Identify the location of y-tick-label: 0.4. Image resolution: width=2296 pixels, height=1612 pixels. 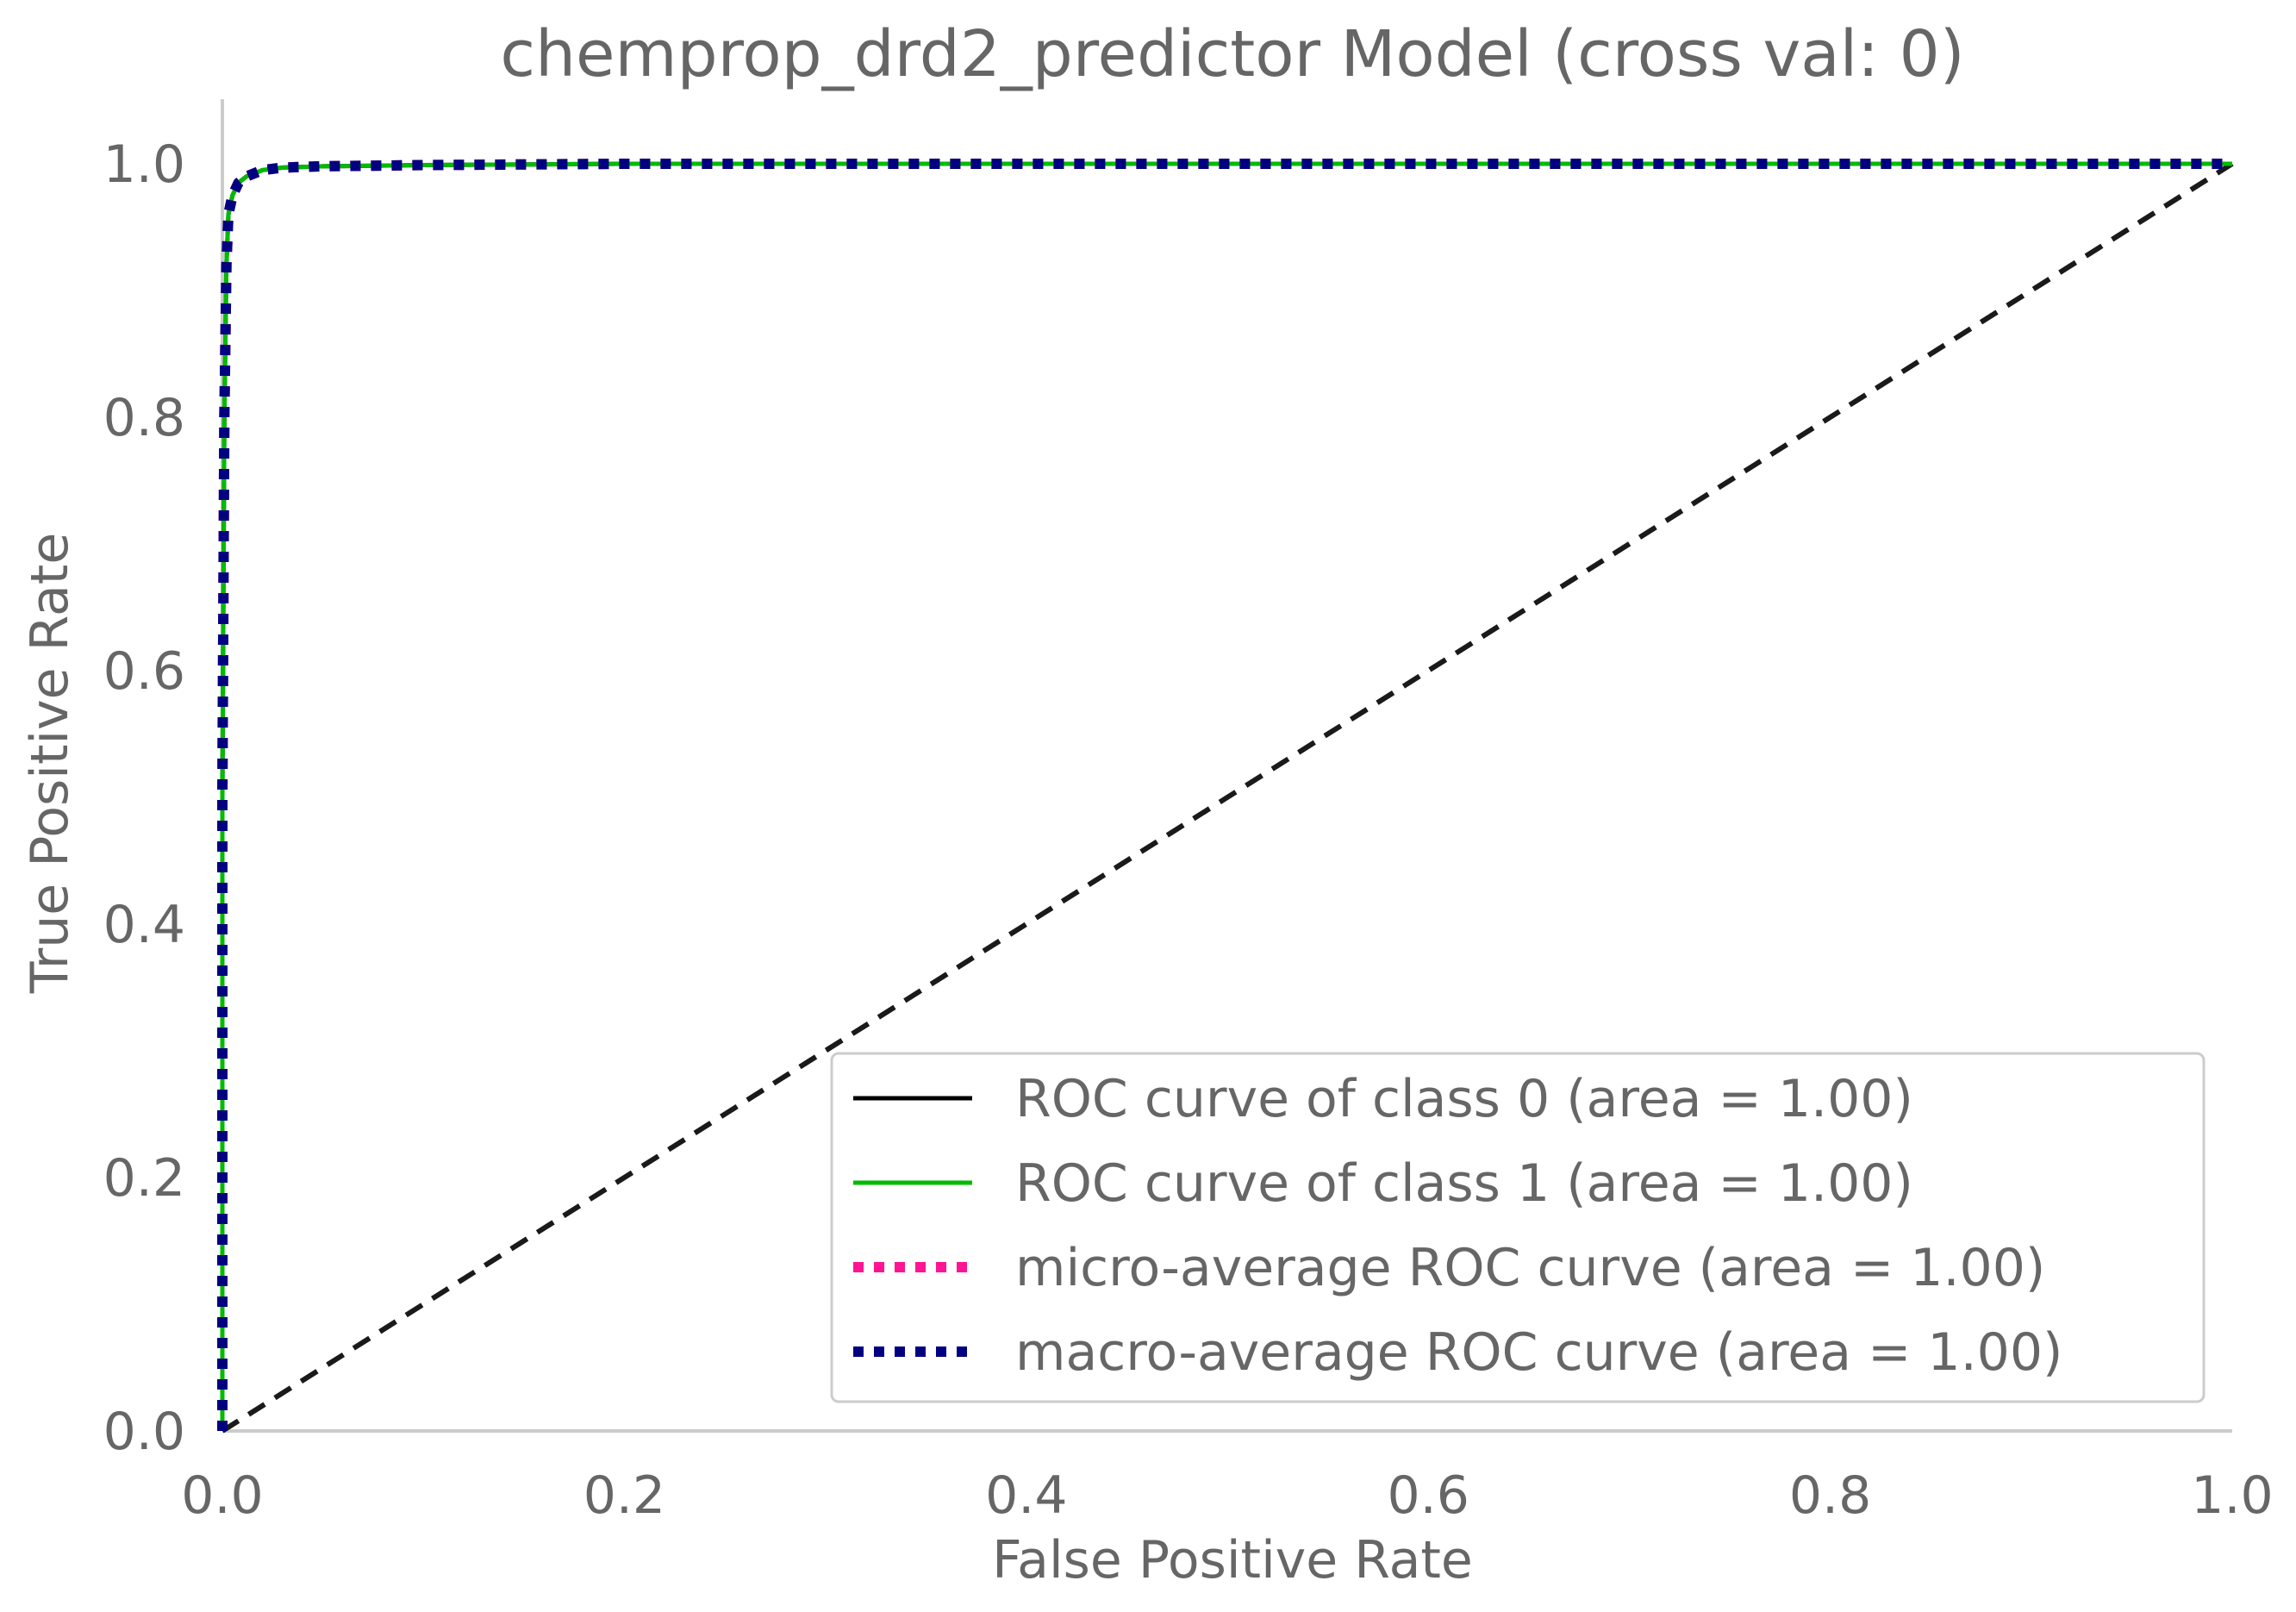
(144, 925).